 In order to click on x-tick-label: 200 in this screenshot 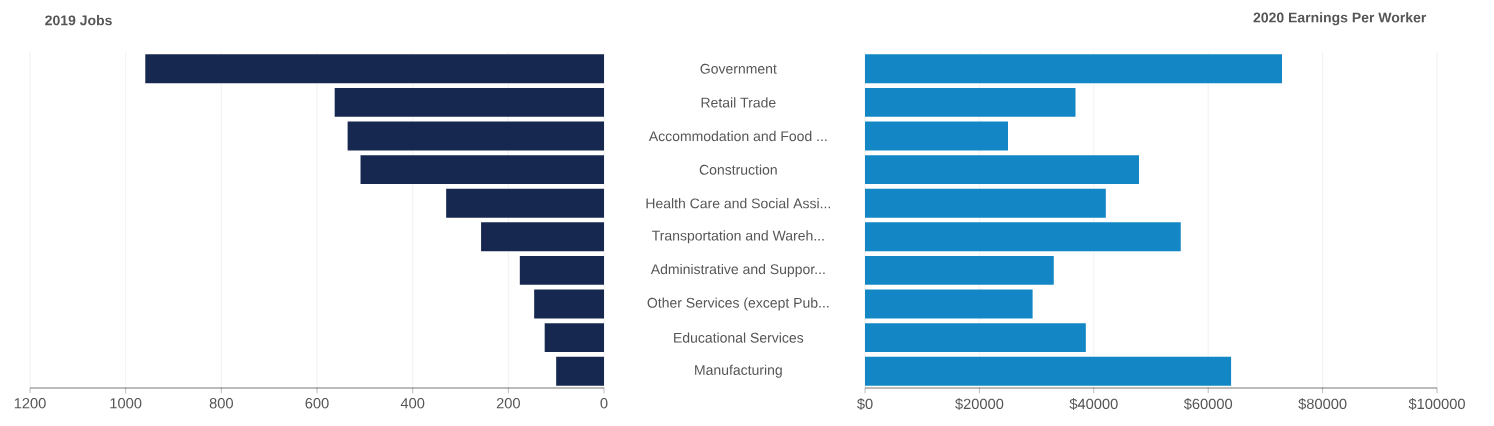, I will do `click(508, 403)`.